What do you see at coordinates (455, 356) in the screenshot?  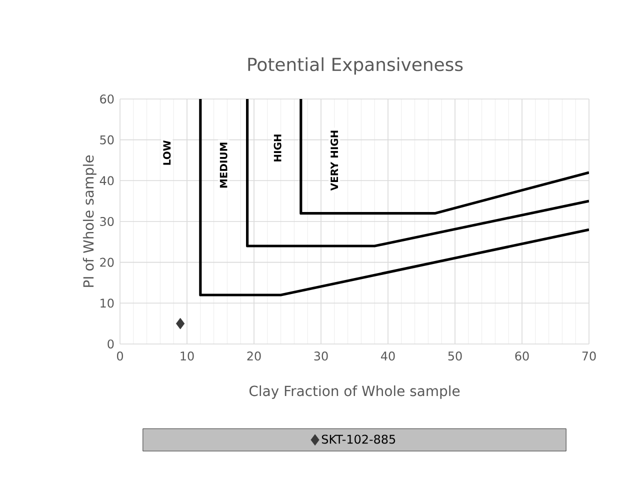 I see `x-tick-label: 50` at bounding box center [455, 356].